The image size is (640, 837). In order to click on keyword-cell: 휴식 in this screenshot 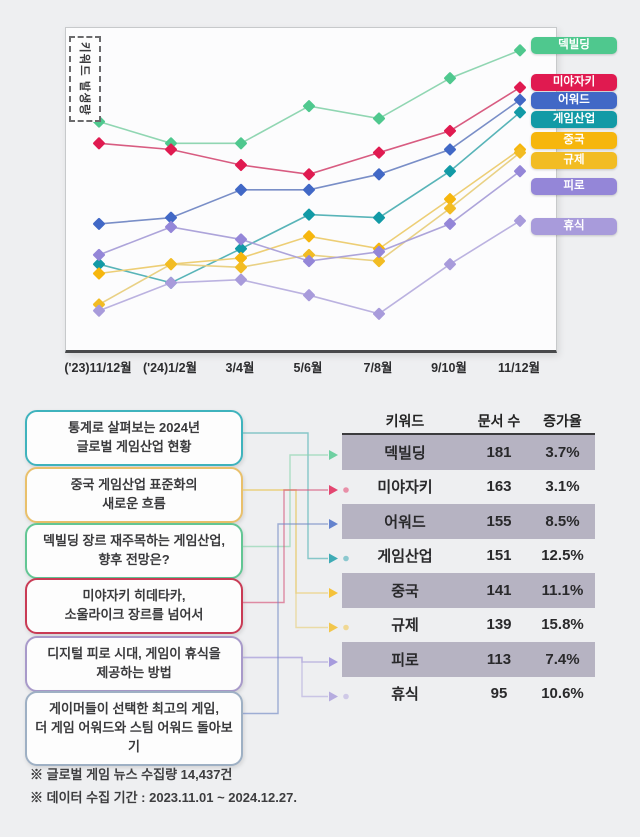, I will do `click(405, 695)`.